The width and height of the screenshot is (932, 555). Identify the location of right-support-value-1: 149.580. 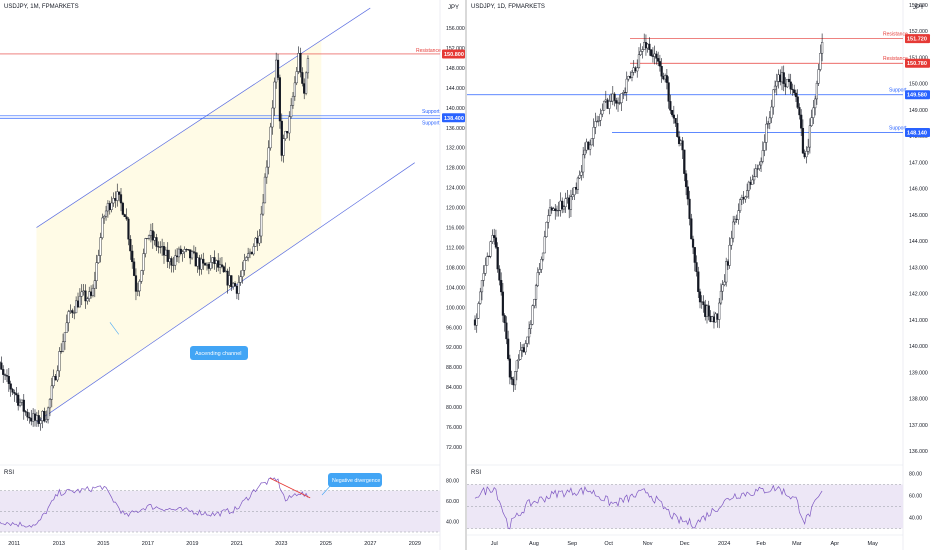
(917, 96).